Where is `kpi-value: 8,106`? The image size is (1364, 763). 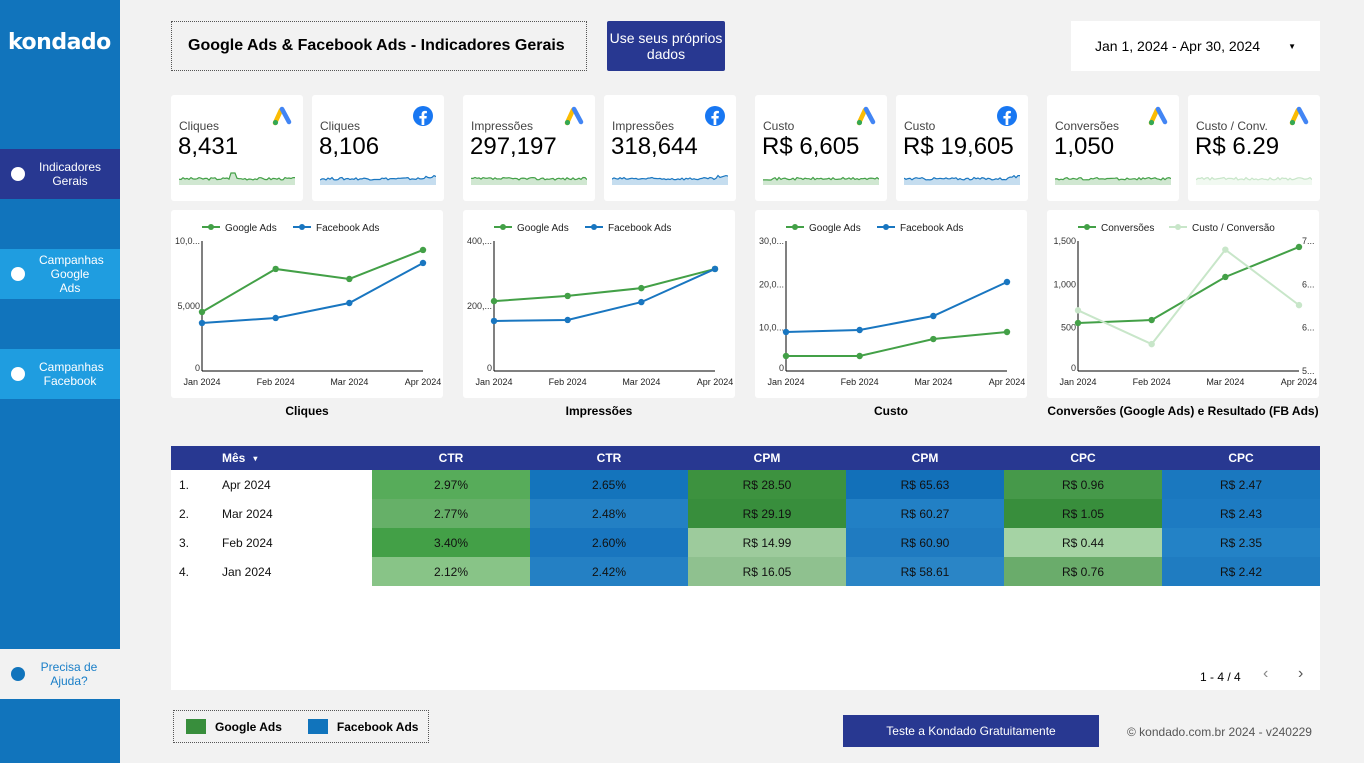 kpi-value: 8,106 is located at coordinates (349, 146).